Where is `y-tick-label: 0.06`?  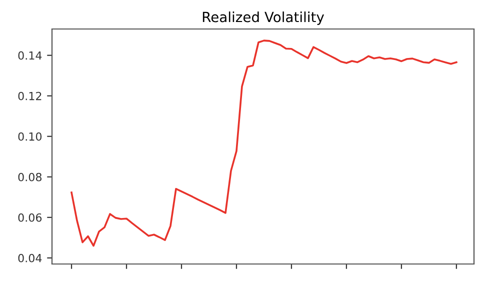 y-tick-label: 0.06 is located at coordinates (30, 217).